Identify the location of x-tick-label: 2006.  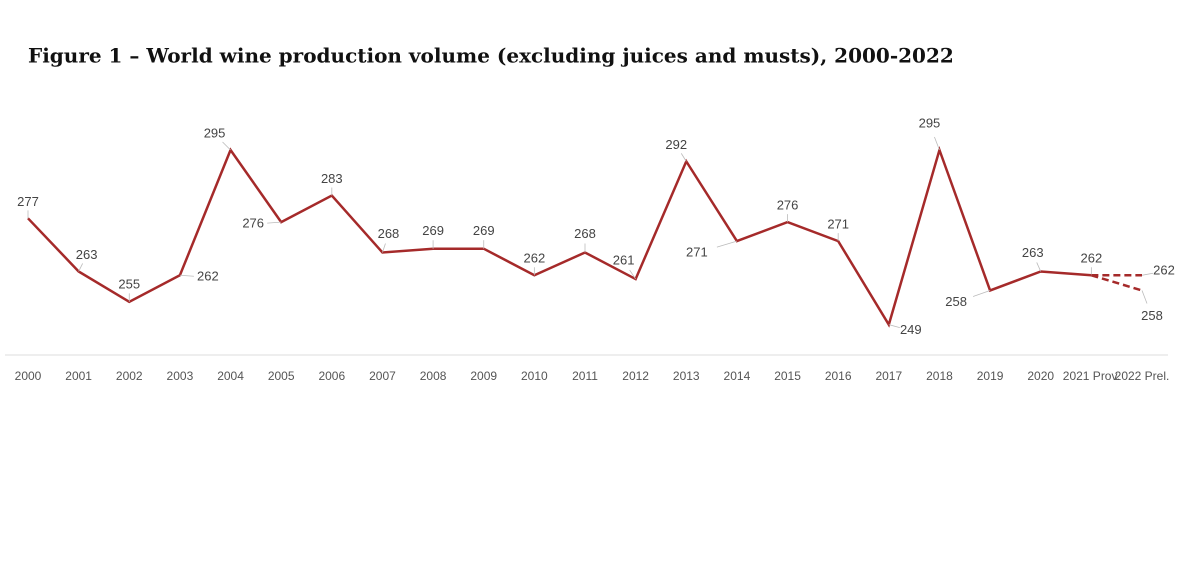
(331, 376).